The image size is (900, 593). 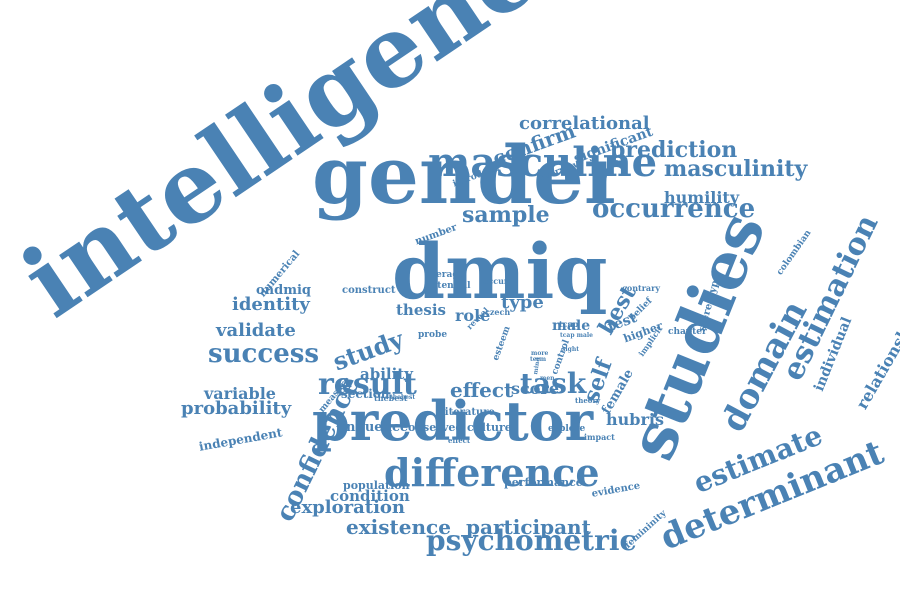 What do you see at coordinates (445, 275) in the screenshot?
I see `word-average: average` at bounding box center [445, 275].